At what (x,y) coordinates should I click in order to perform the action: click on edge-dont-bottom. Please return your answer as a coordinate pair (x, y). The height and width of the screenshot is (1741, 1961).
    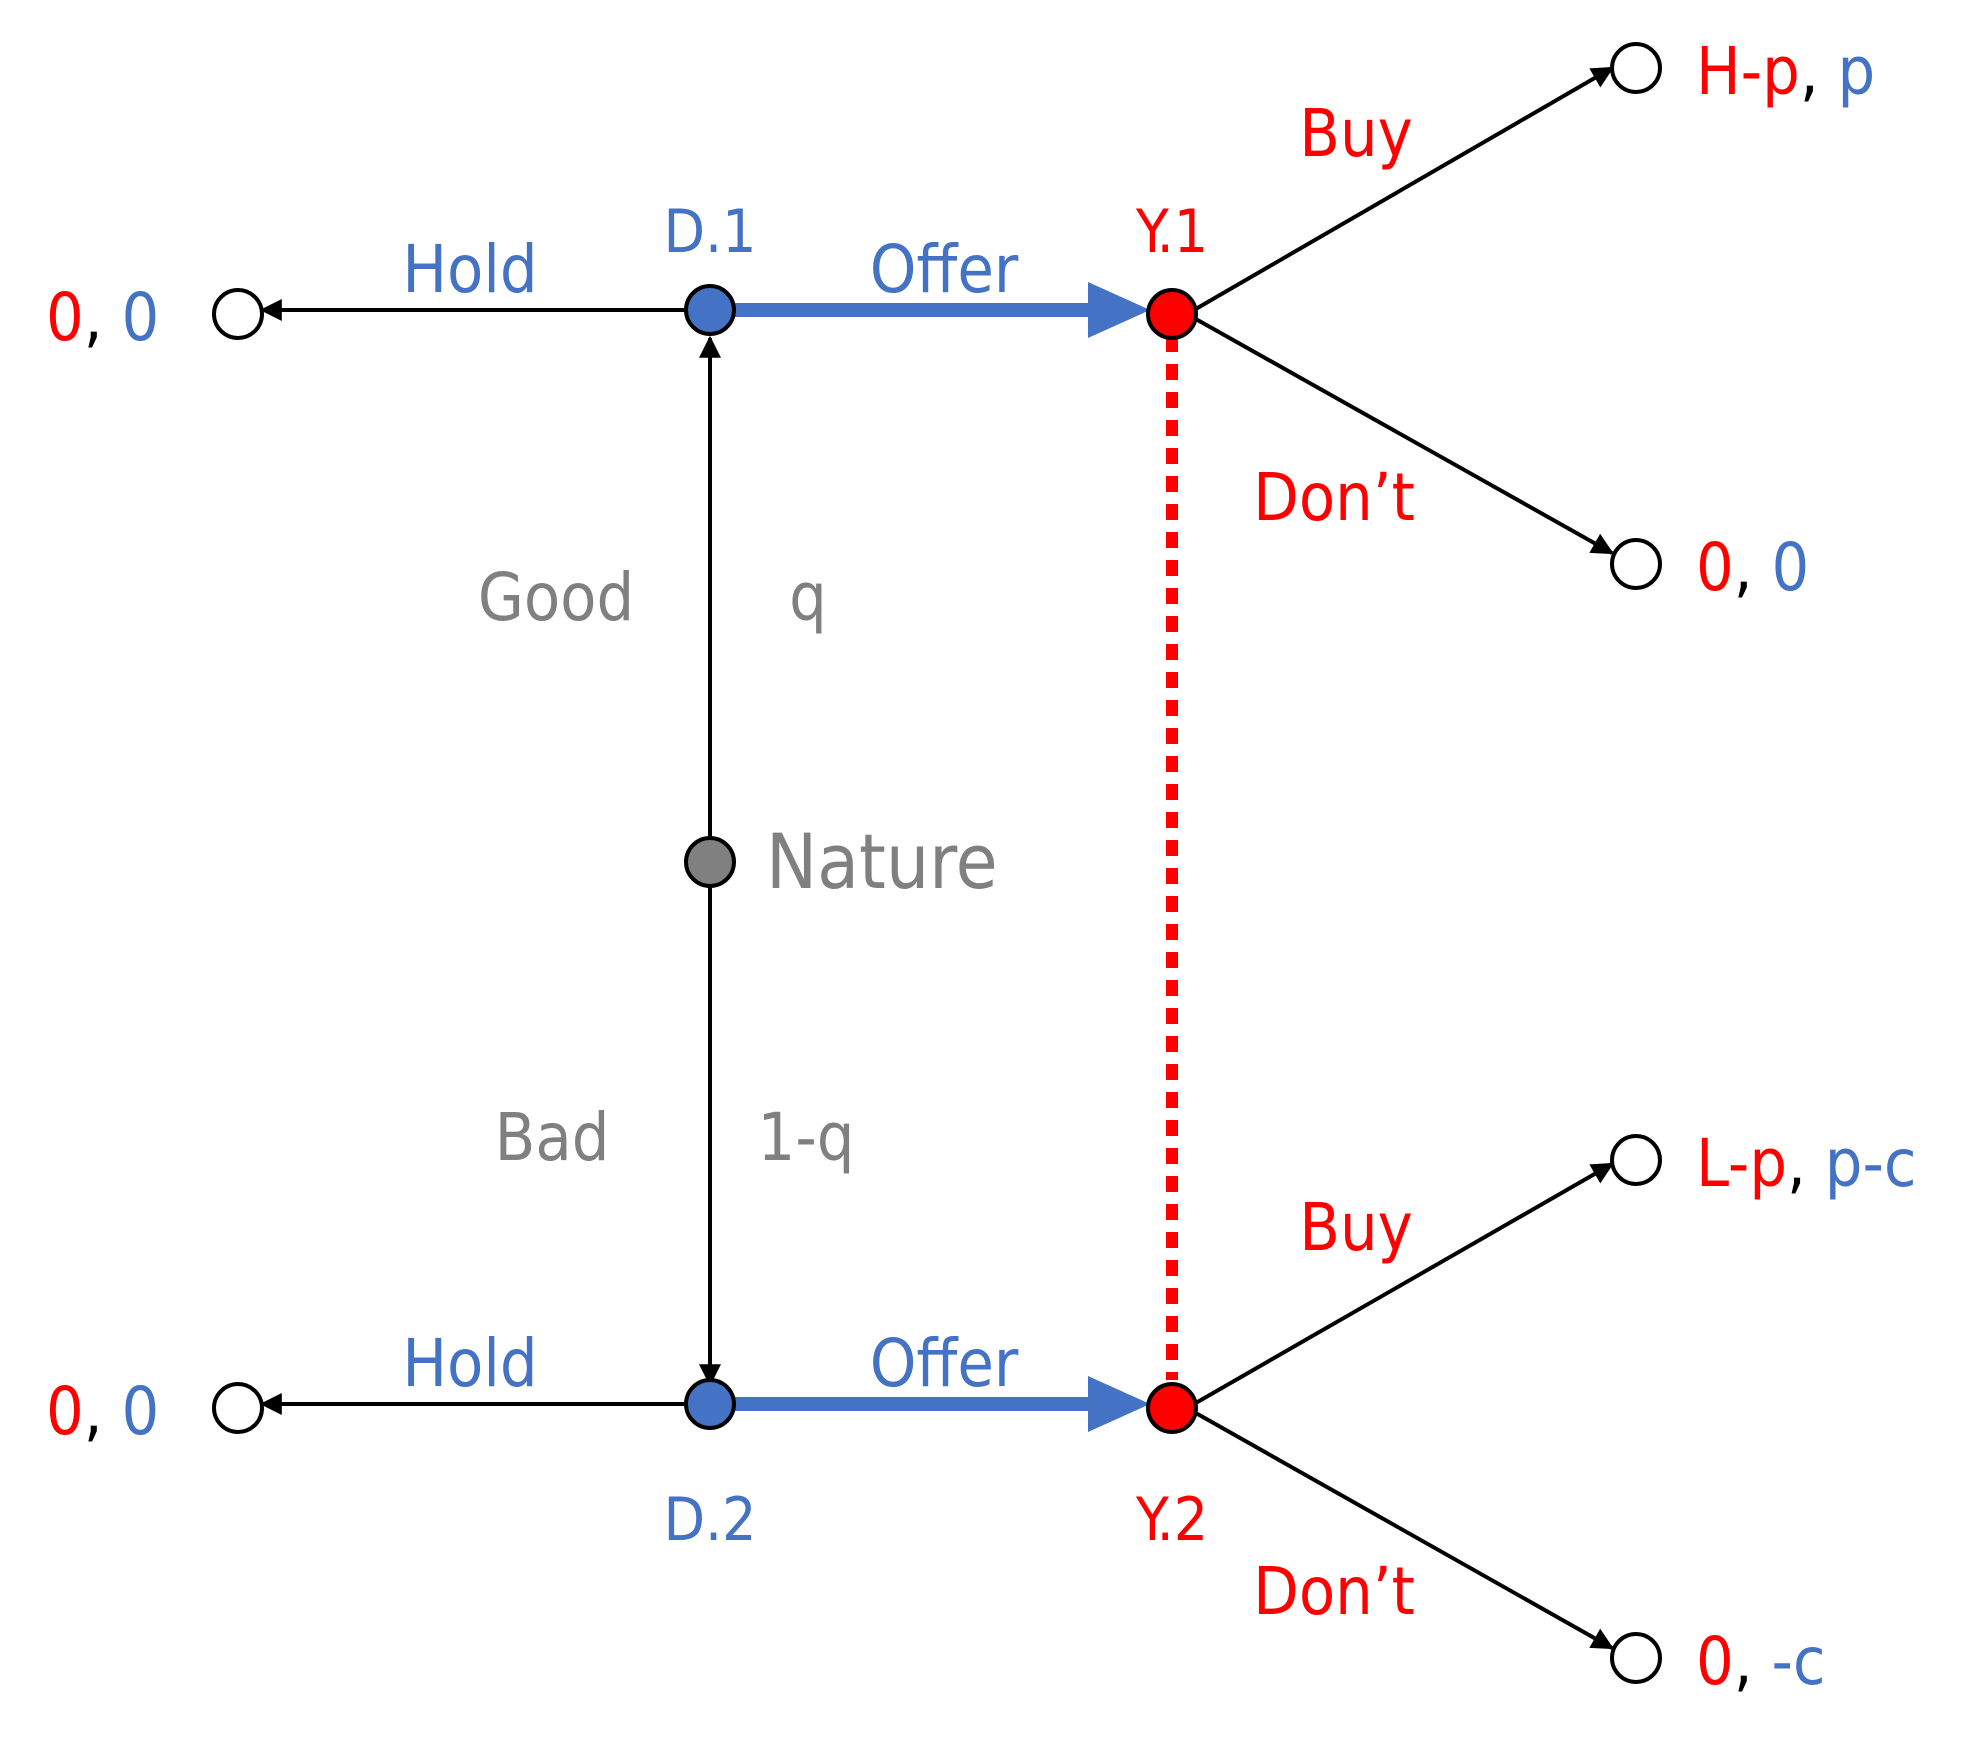
    Looking at the image, I should click on (1403, 1530).